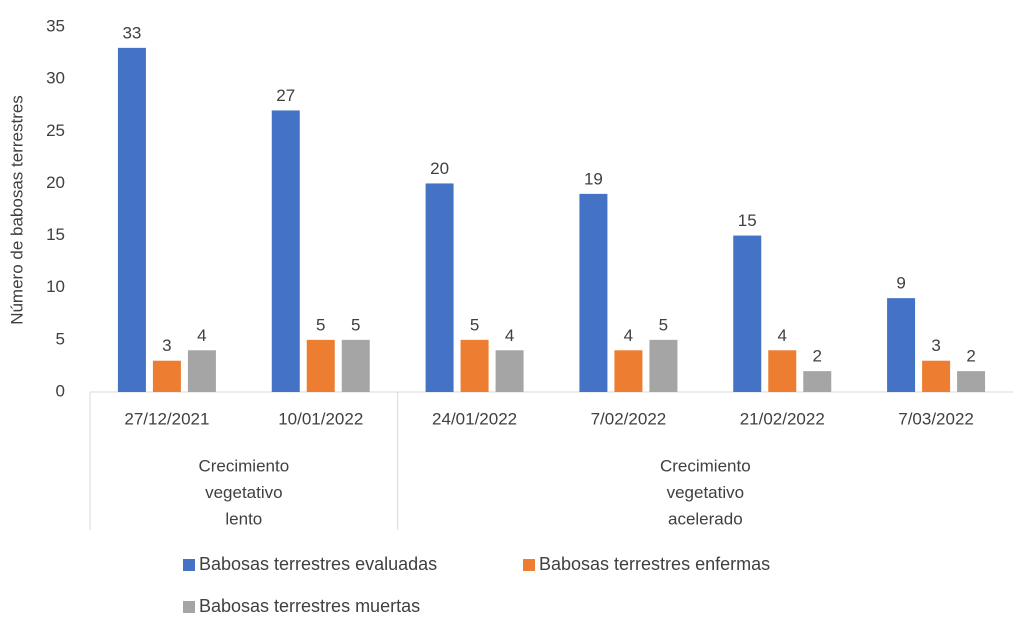  What do you see at coordinates (55, 182) in the screenshot?
I see `y-tick-label: 20` at bounding box center [55, 182].